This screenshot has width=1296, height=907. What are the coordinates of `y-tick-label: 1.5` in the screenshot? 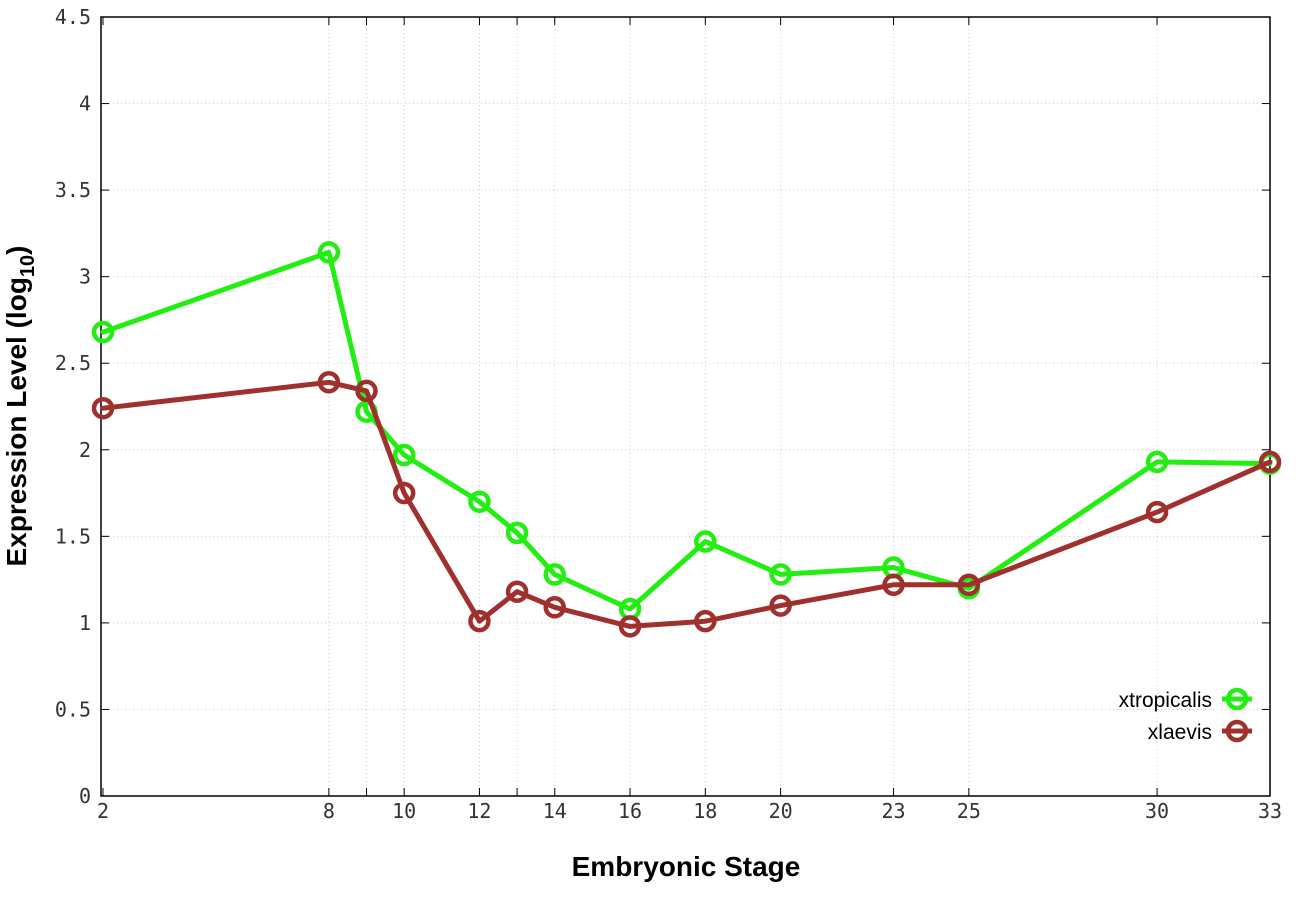 It's located at (73, 536).